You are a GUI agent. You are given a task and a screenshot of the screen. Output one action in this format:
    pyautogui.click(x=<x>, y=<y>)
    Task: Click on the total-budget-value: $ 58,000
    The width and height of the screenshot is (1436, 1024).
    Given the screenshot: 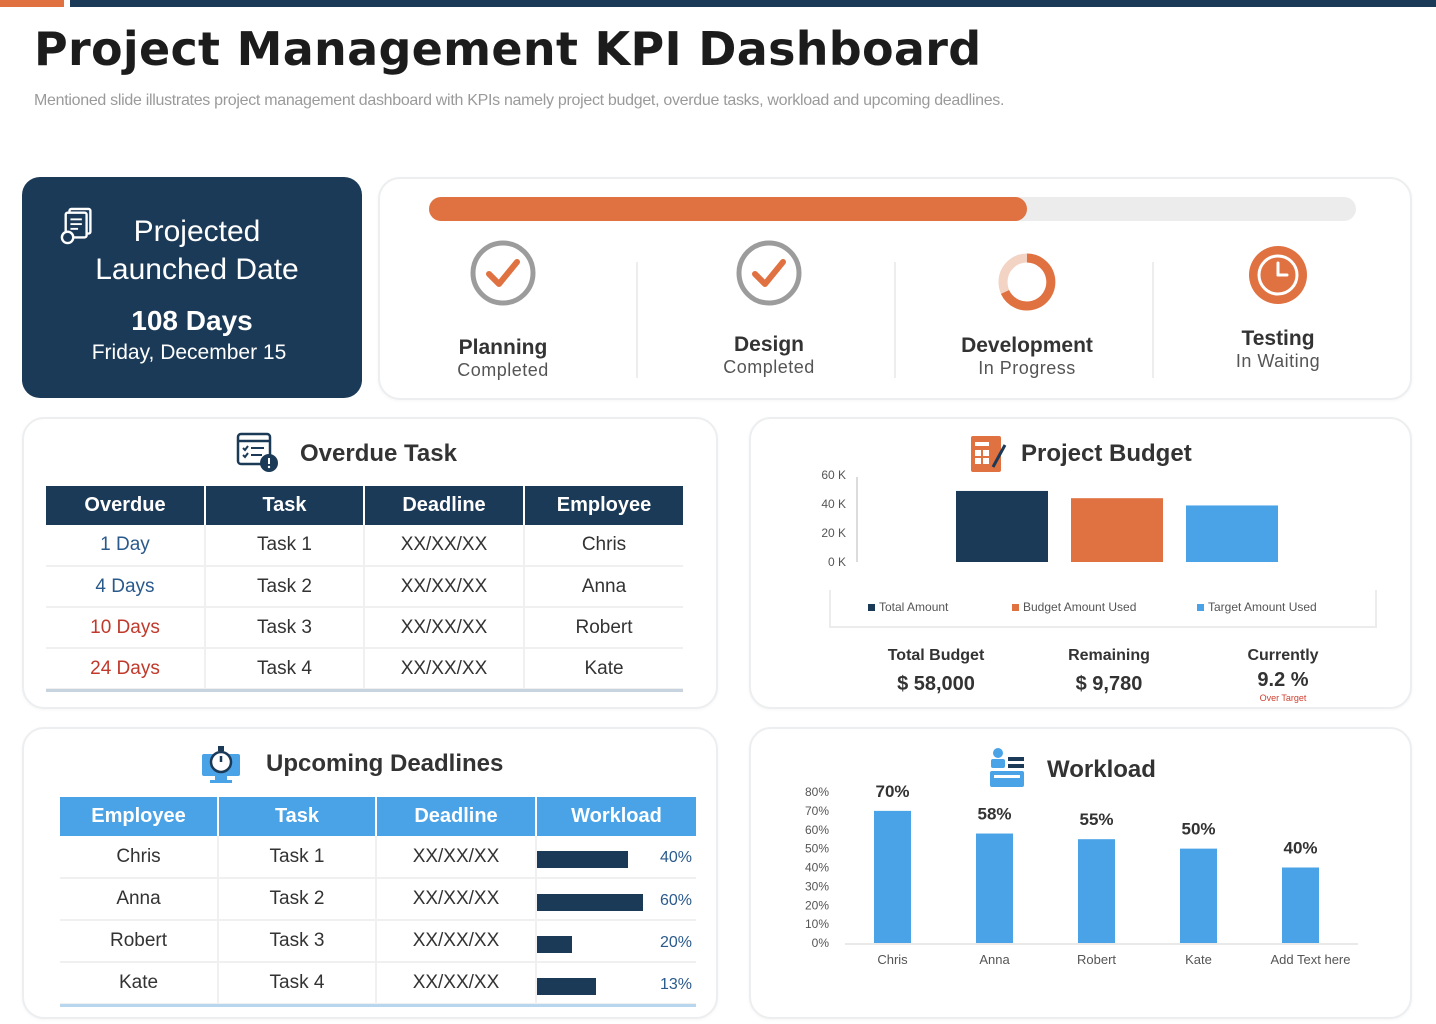 What is the action you would take?
    pyautogui.click(x=936, y=684)
    